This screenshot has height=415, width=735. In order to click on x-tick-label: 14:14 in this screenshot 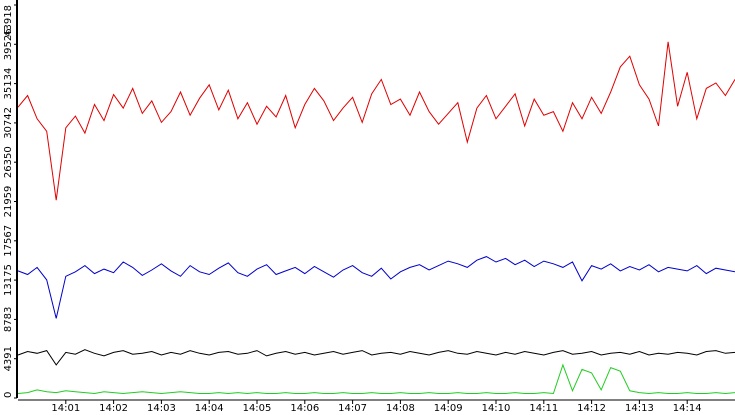, I will do `click(687, 408)`.